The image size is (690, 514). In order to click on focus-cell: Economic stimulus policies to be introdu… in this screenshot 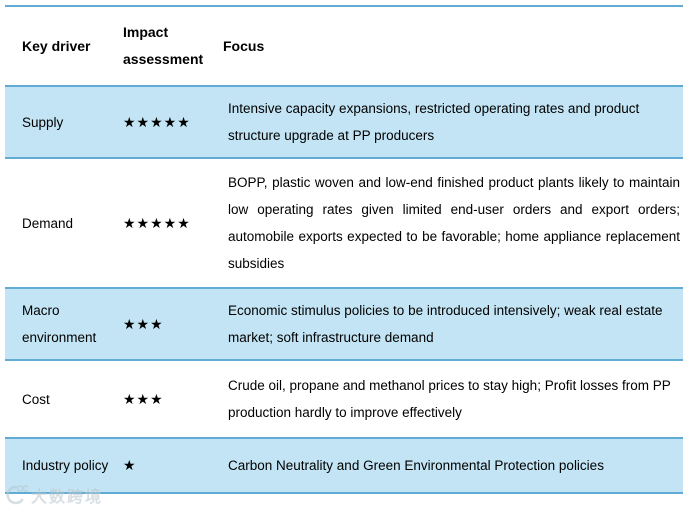, I will do `click(445, 324)`.